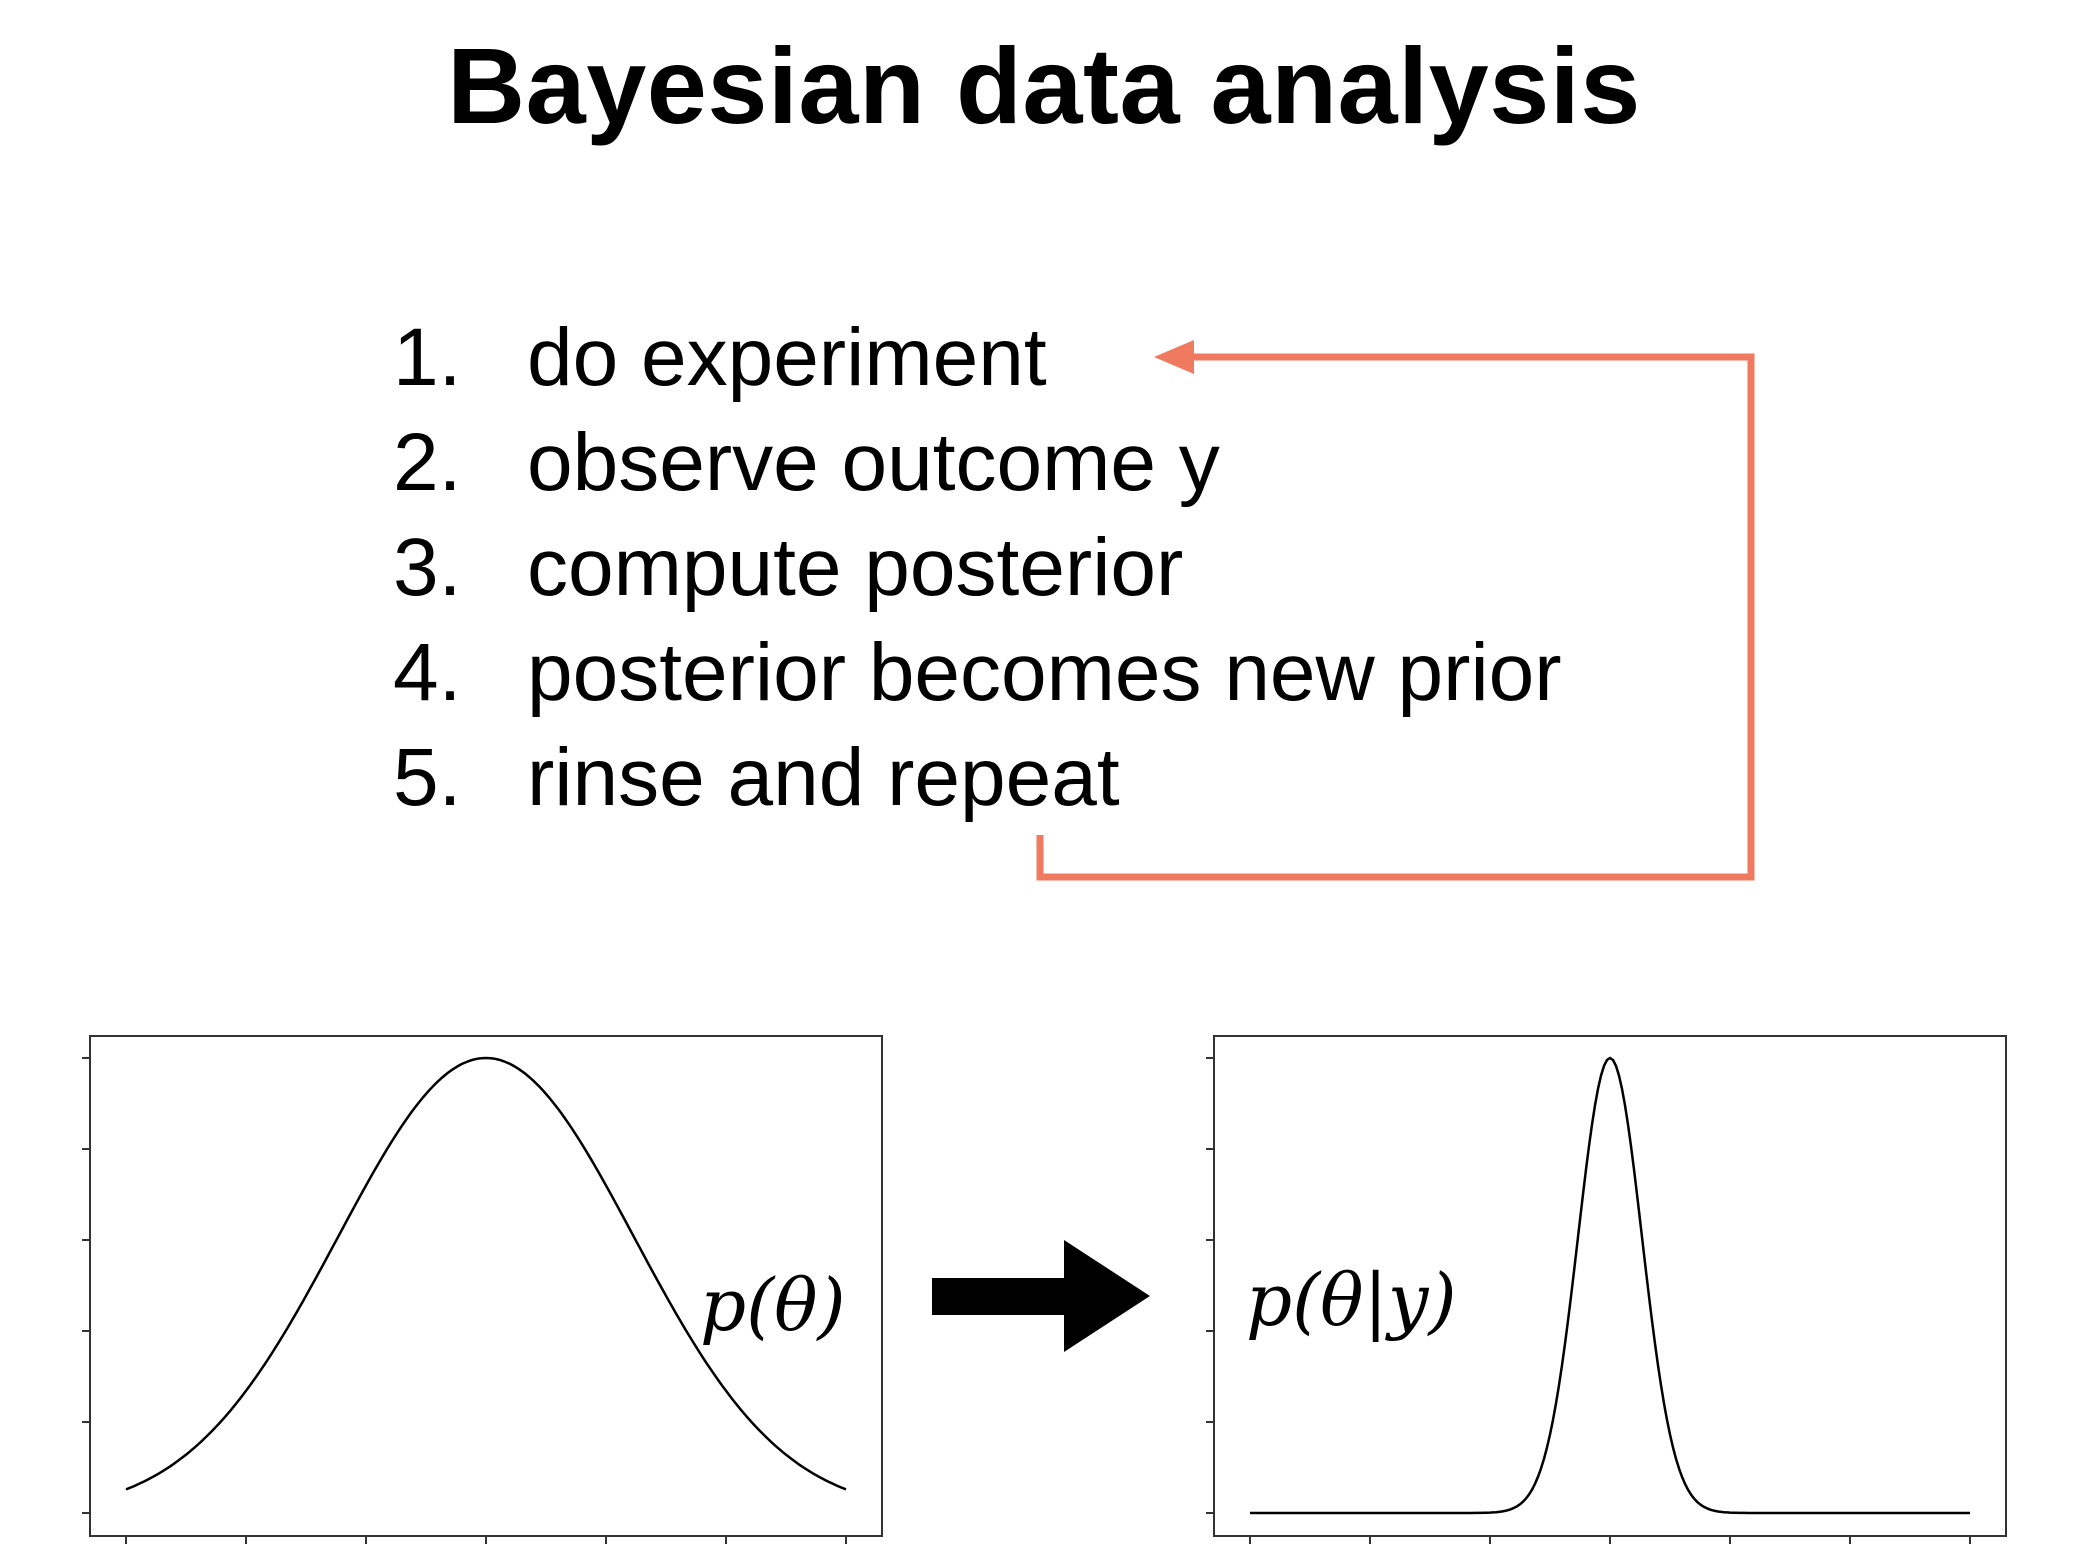 This screenshot has height=1562, width=2088. I want to click on slide-title: Bayesian data analysis, so click(1044, 85).